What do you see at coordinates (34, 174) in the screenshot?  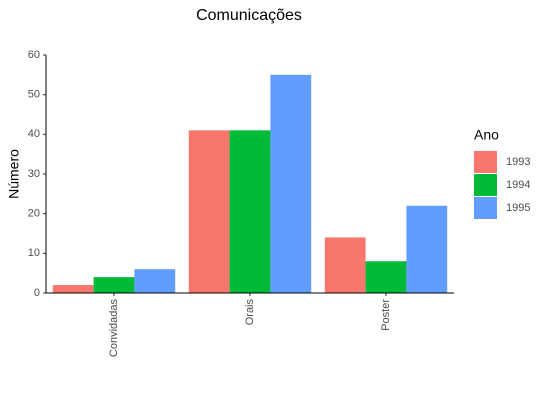 I see `y-tick-label: 30` at bounding box center [34, 174].